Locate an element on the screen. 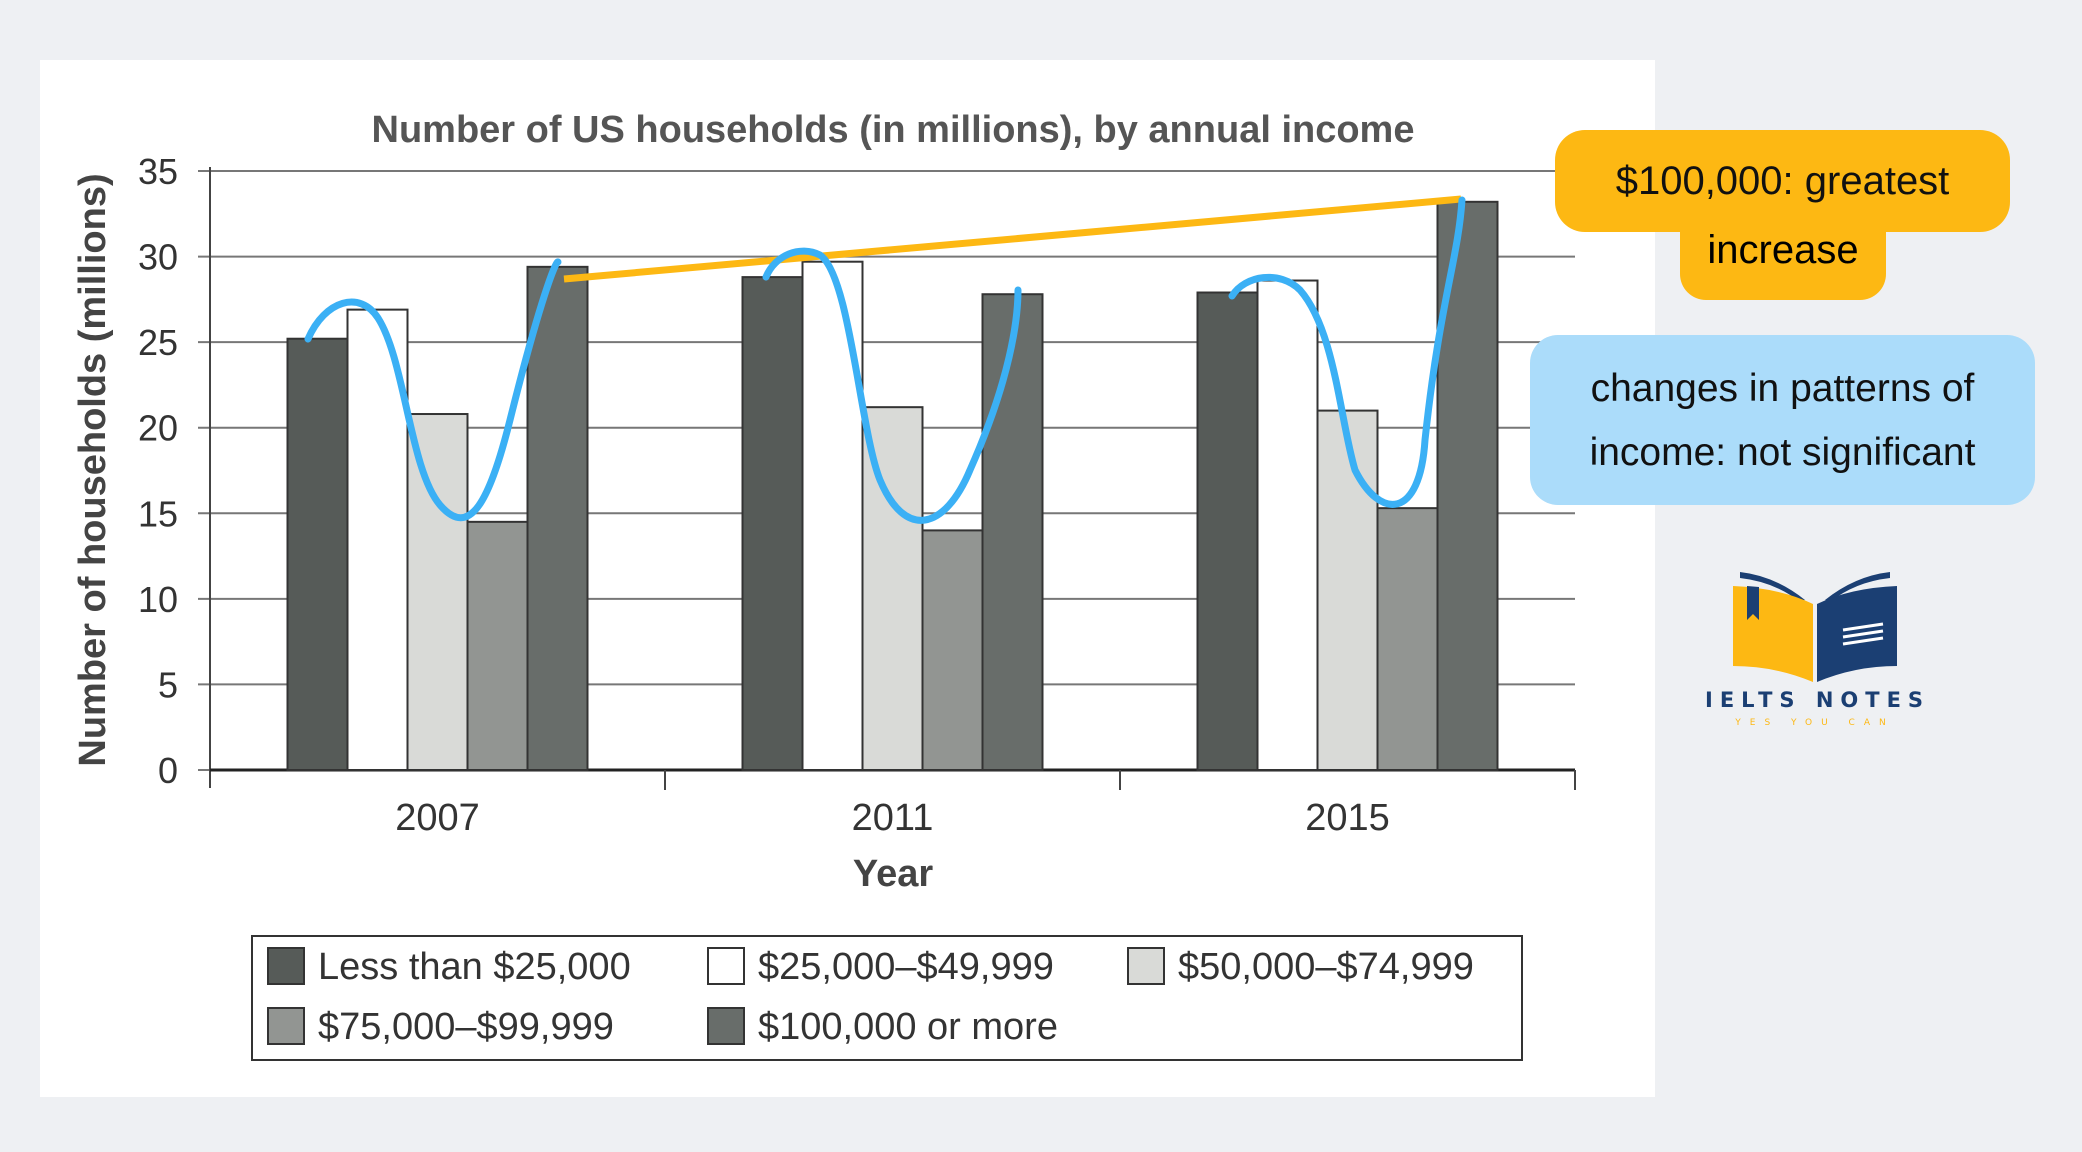 This screenshot has height=1152, width=2082. legend-box is located at coordinates (887, 998).